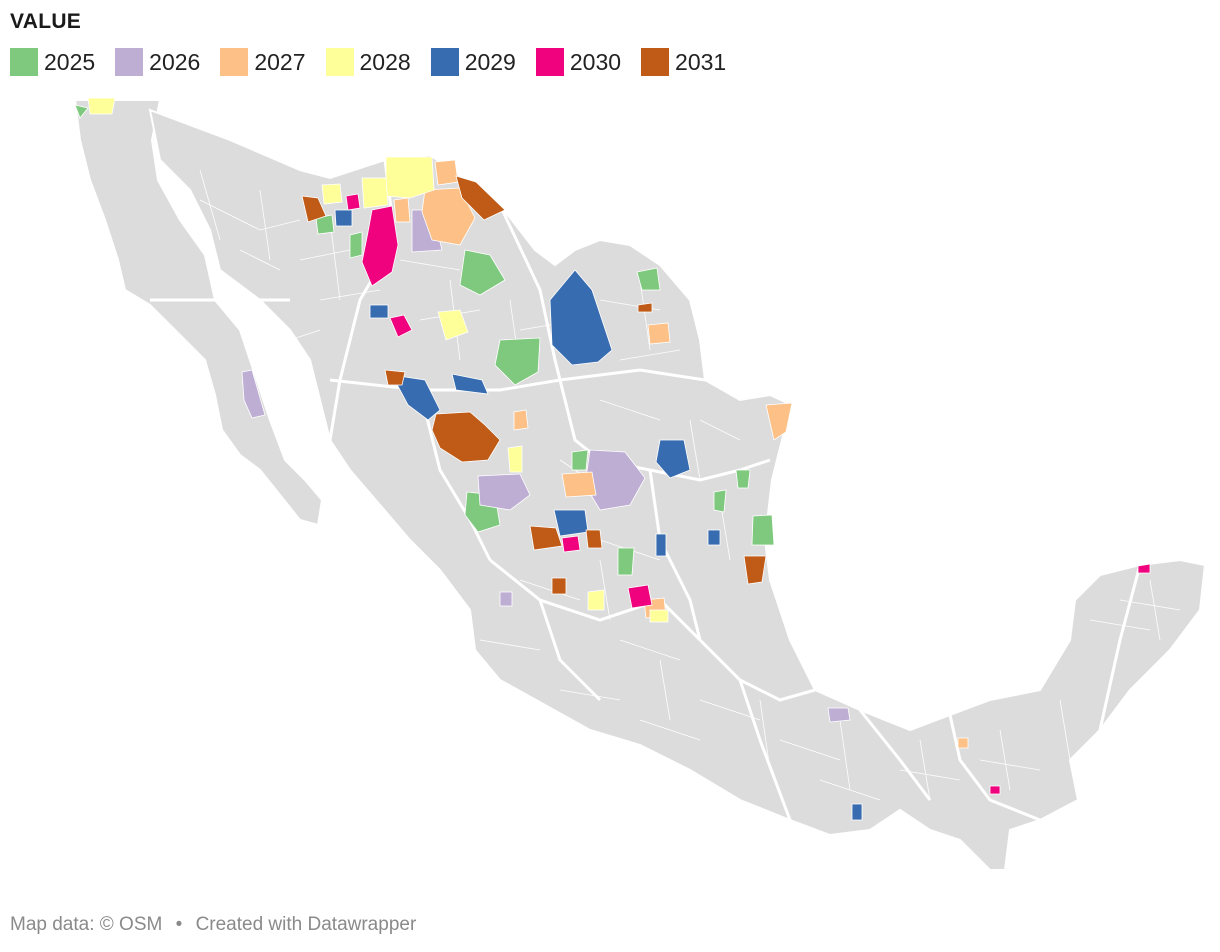  I want to click on legend-label: 2029, so click(490, 61).